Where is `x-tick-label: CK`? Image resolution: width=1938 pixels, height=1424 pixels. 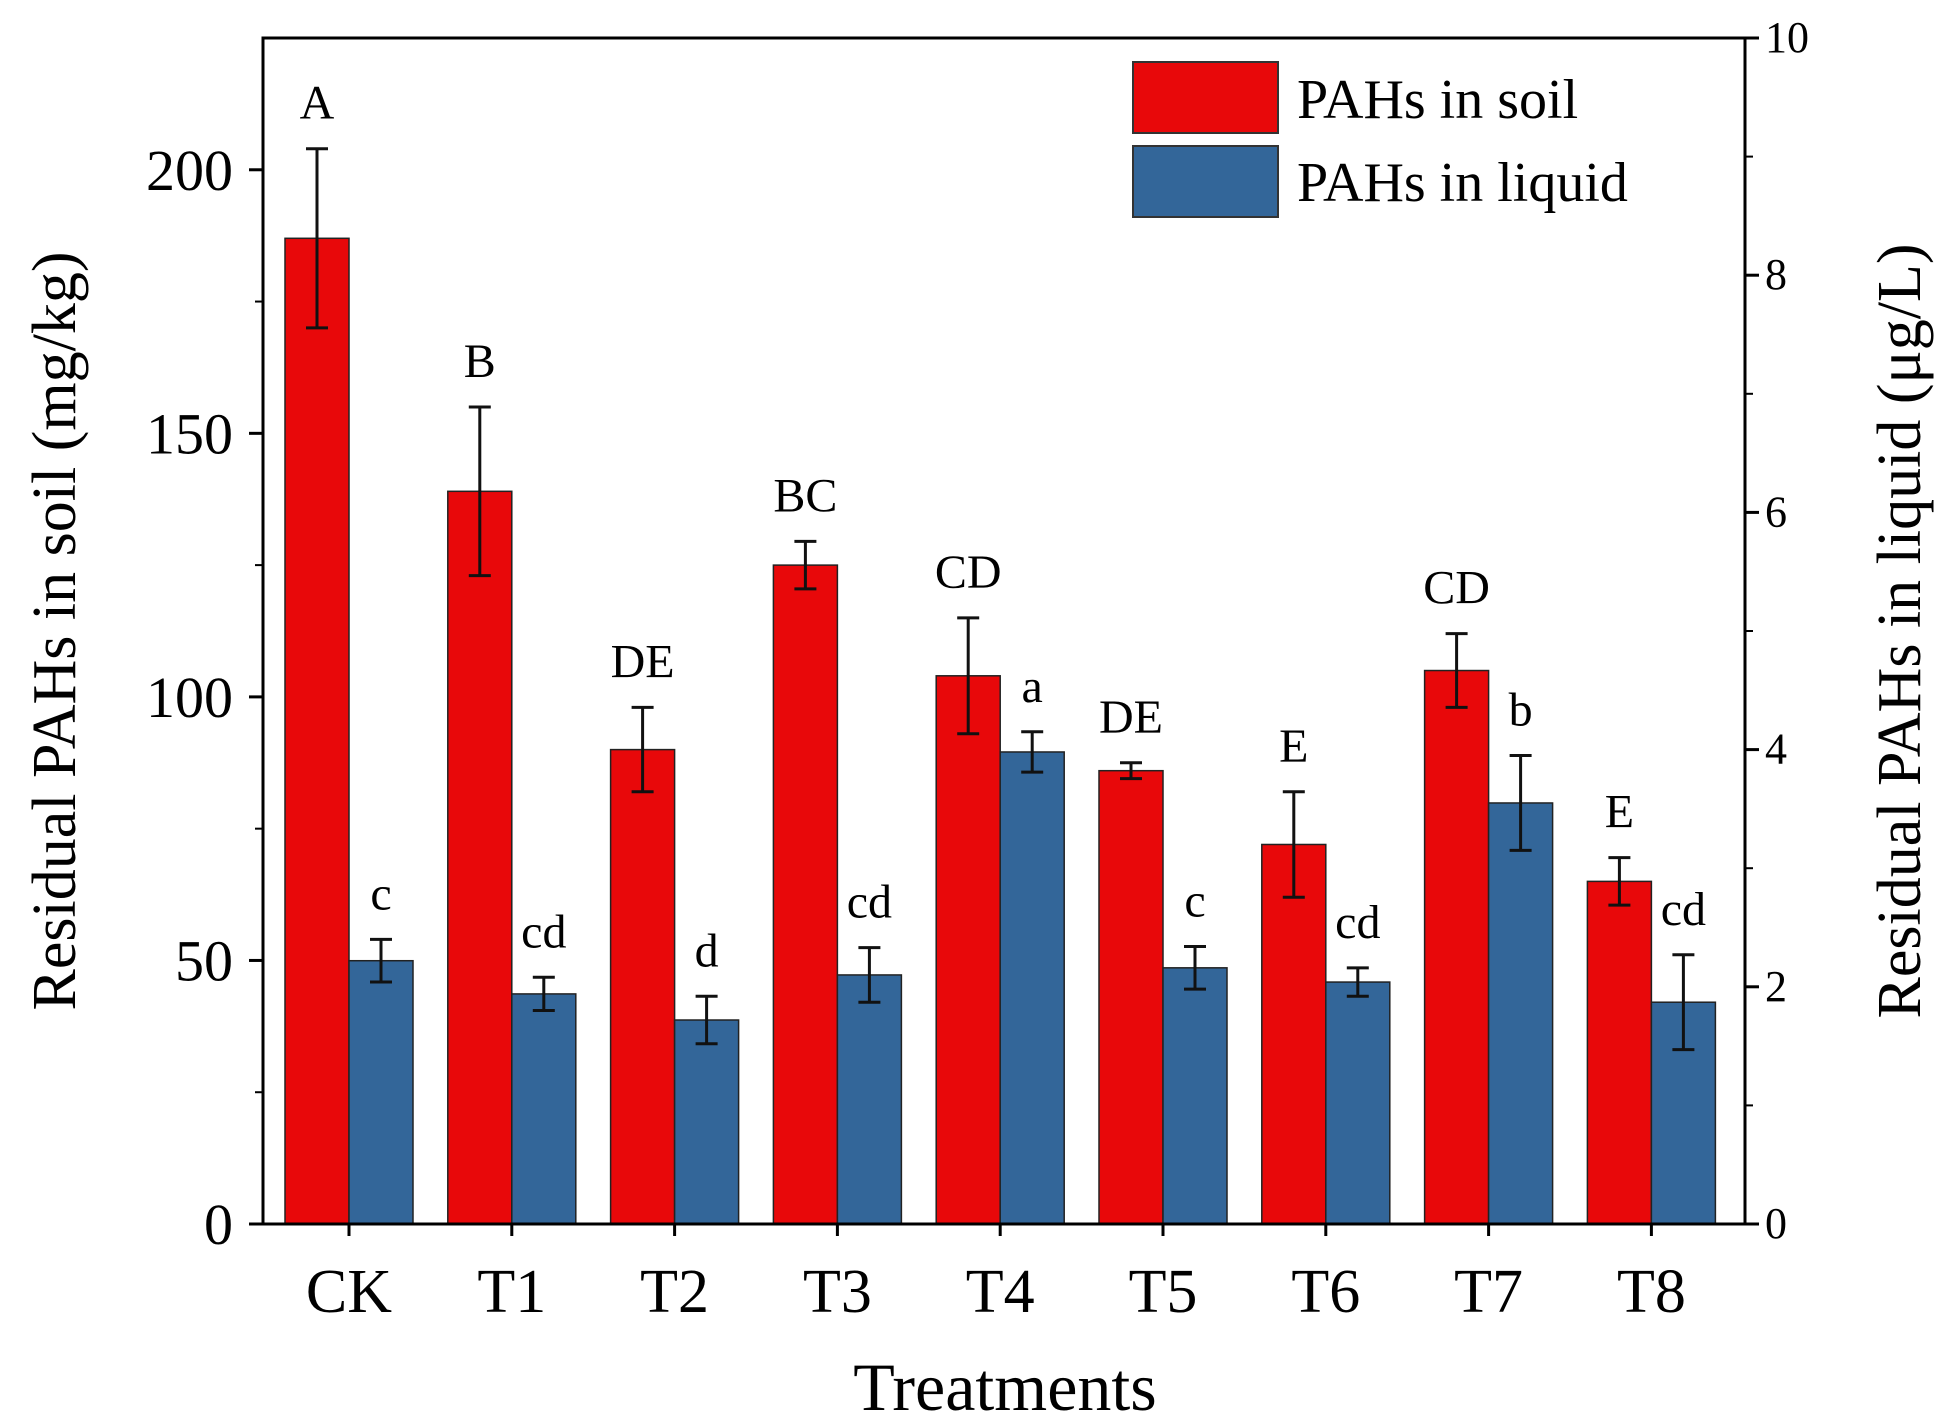
x-tick-label: CK is located at coordinates (349, 1292).